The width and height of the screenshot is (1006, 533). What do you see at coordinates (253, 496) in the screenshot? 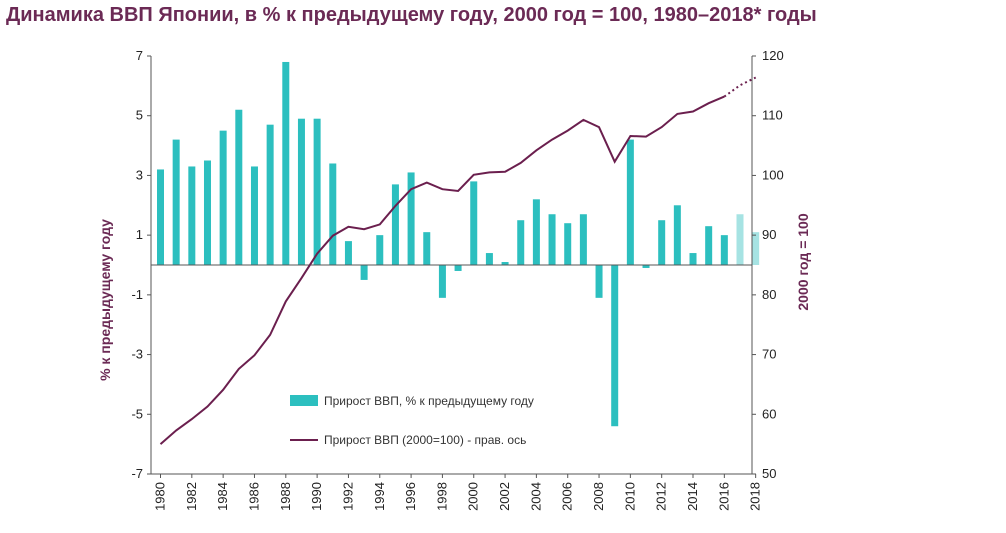
I see `x-tick-label: 1986` at bounding box center [253, 496].